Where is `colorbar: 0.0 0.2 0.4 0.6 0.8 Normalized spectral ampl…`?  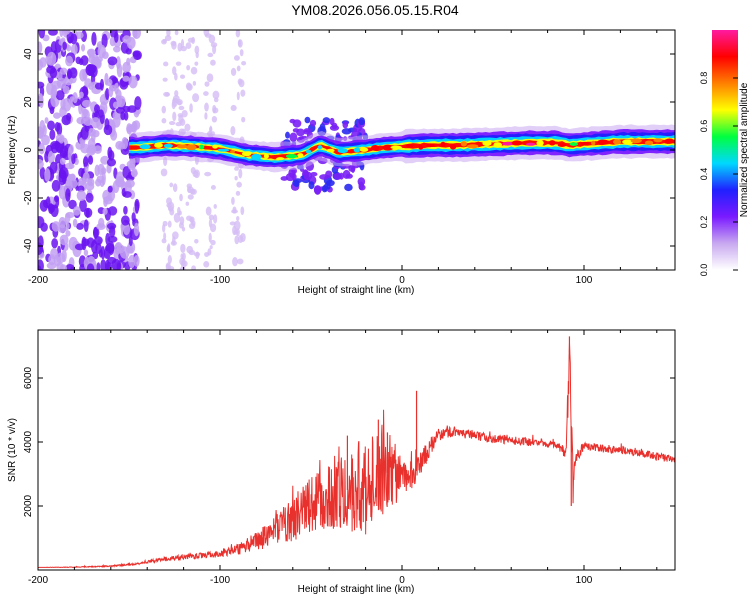 colorbar: 0.0 0.2 0.4 0.6 0.8 Normalized spectral ampl… is located at coordinates (724, 153).